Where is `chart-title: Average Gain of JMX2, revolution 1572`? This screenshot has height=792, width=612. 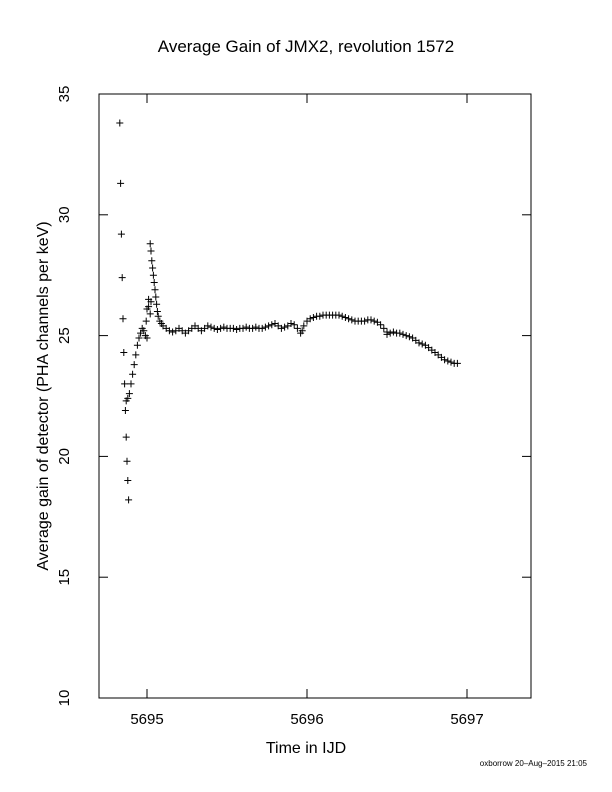
chart-title: Average Gain of JMX2, revolution 1572 is located at coordinates (306, 46).